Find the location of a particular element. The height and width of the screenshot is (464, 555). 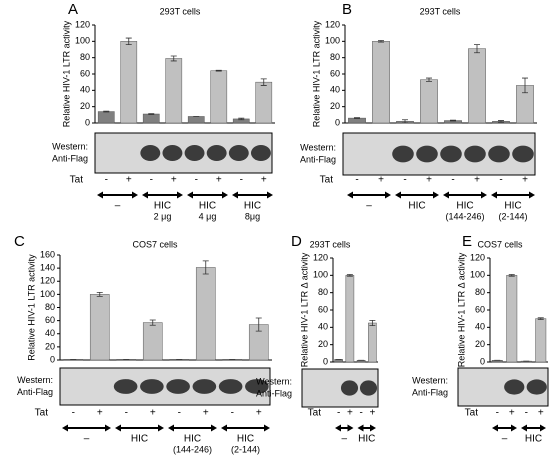

group-sublabel: 4 μg is located at coordinates (208, 216).